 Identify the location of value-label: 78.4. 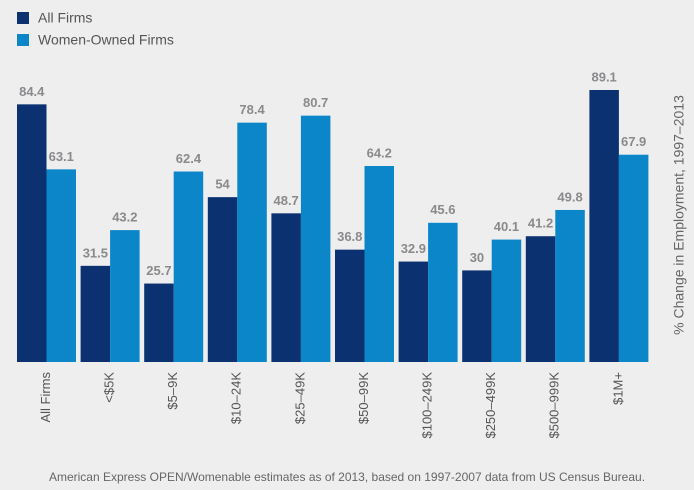
(252, 109).